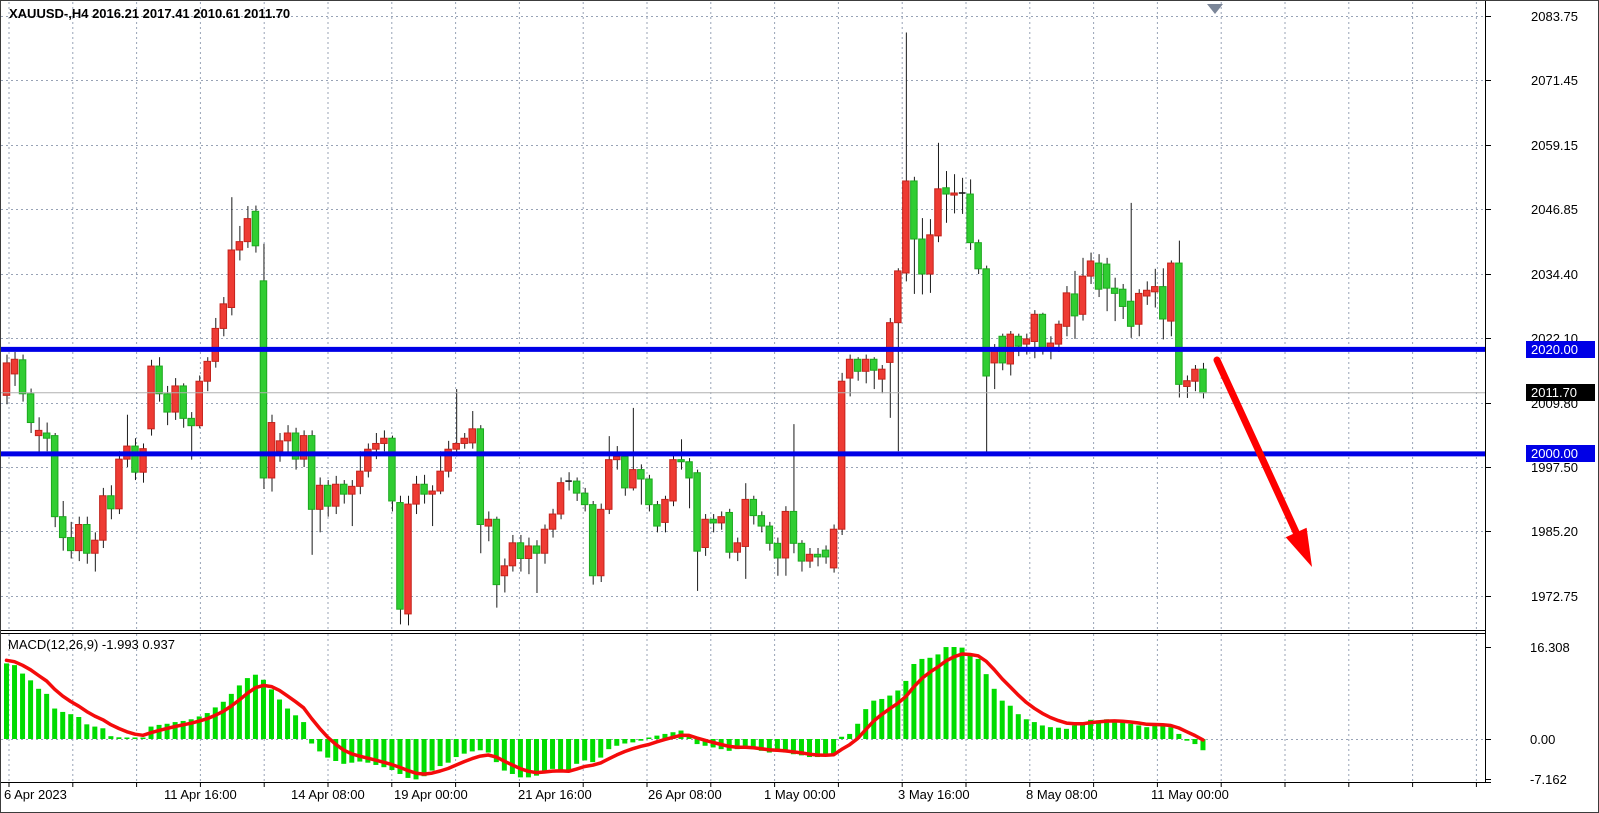 The width and height of the screenshot is (1599, 813). I want to click on bid-price-tag: 2011.70, so click(1560, 393).